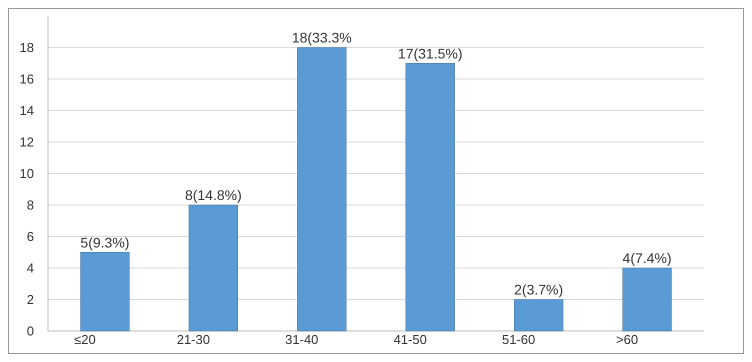 The width and height of the screenshot is (752, 362). Describe the element at coordinates (30, 205) in the screenshot. I see `y-tick-label: 8` at that location.